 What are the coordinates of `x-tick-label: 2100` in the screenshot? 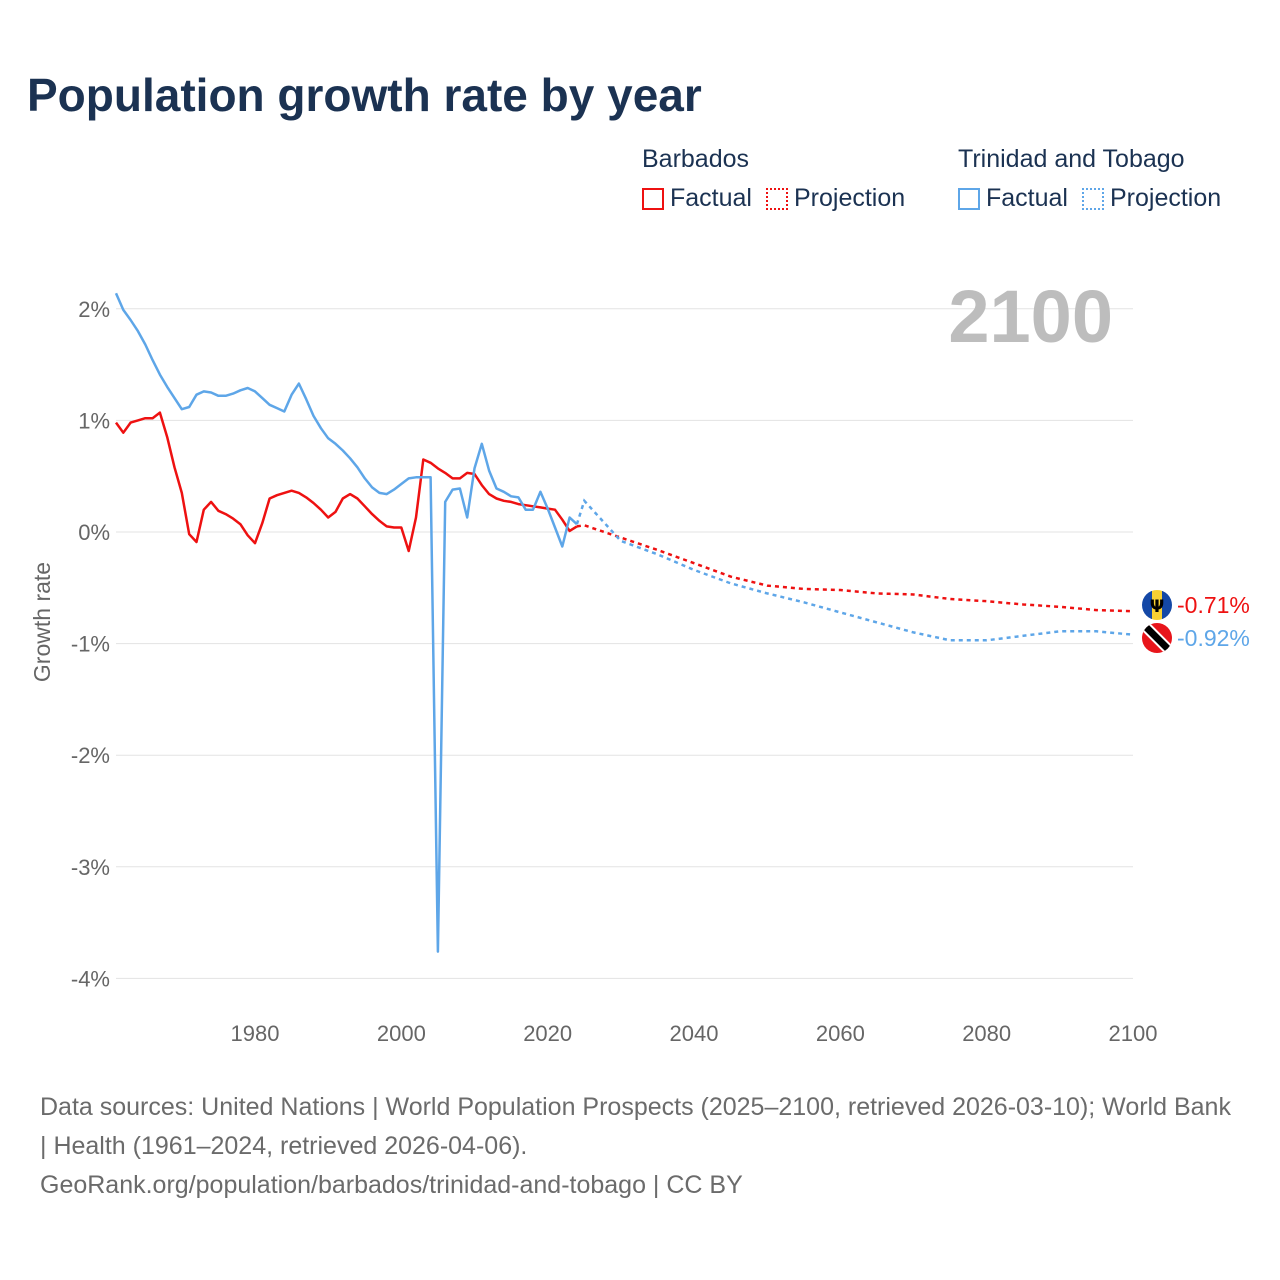 It's located at (1133, 1033).